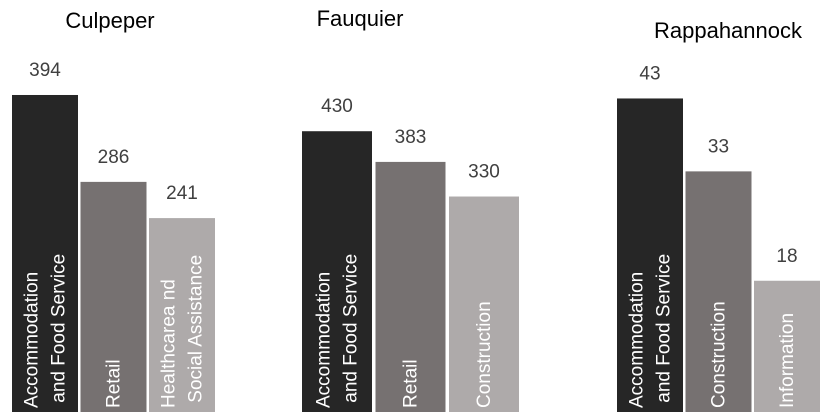  What do you see at coordinates (786, 256) in the screenshot?
I see `data-label: 18` at bounding box center [786, 256].